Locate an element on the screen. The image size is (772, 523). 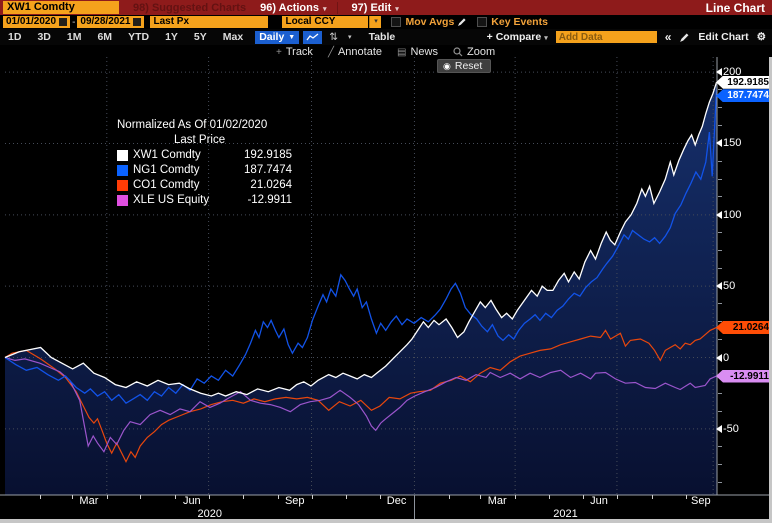
range-button-max: Max is located at coordinates (233, 37).